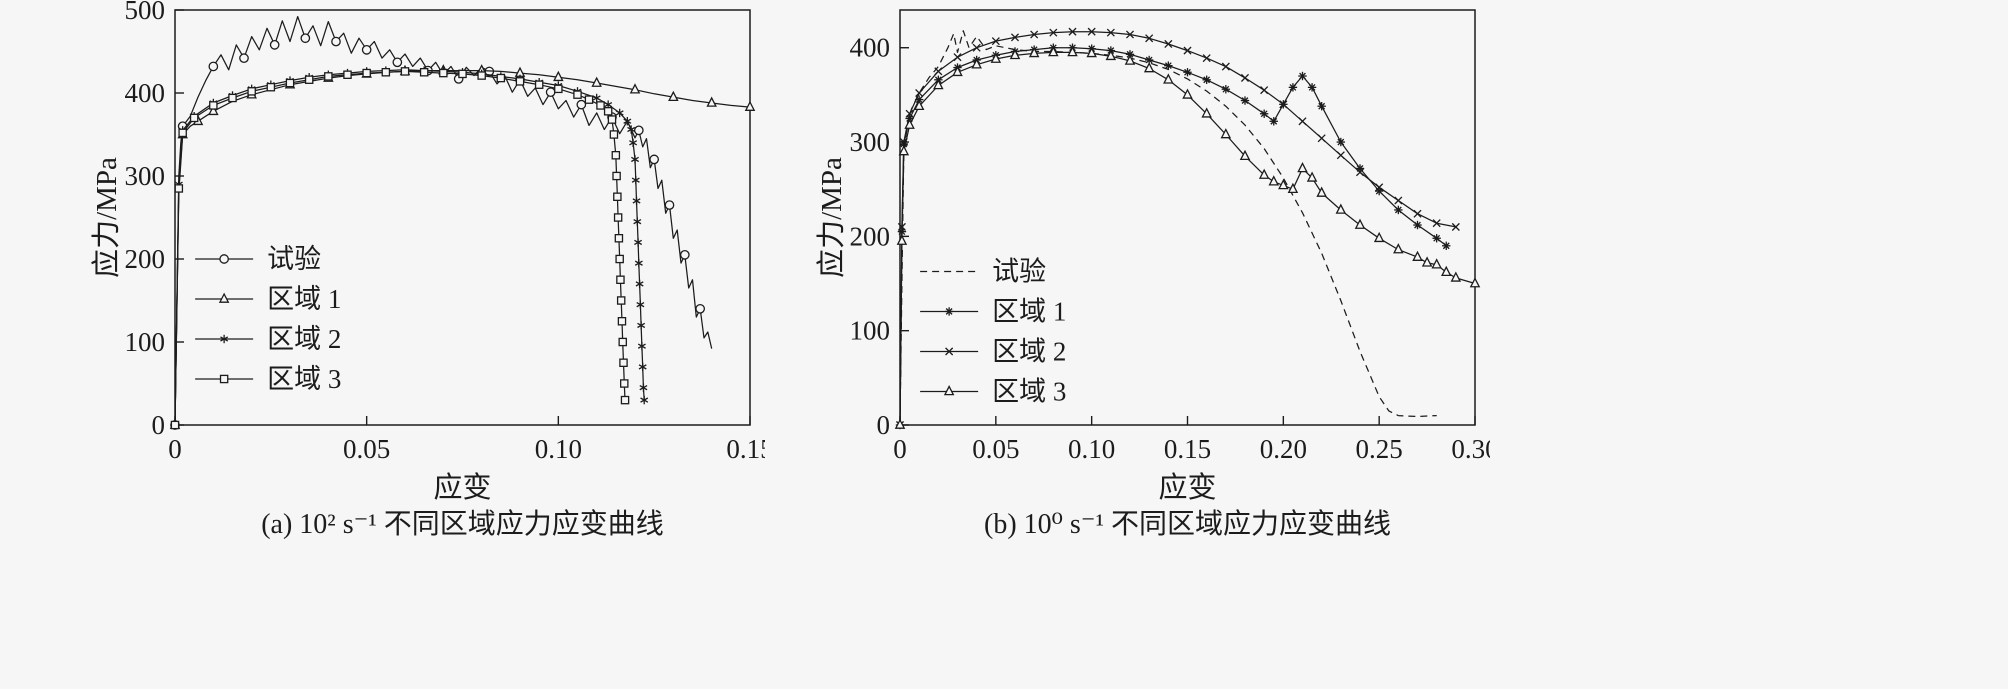  What do you see at coordinates (831, 217) in the screenshot?
I see `y-axis-title: 应力/MPa` at bounding box center [831, 217].